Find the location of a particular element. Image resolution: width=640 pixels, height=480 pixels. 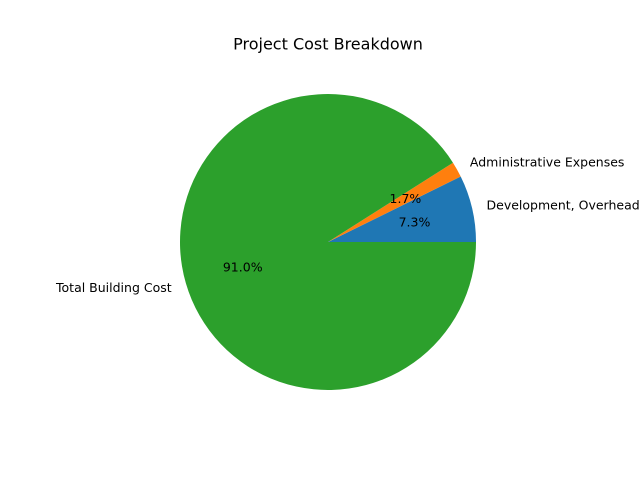

slice-label: Total Building Cost is located at coordinates (113, 287).